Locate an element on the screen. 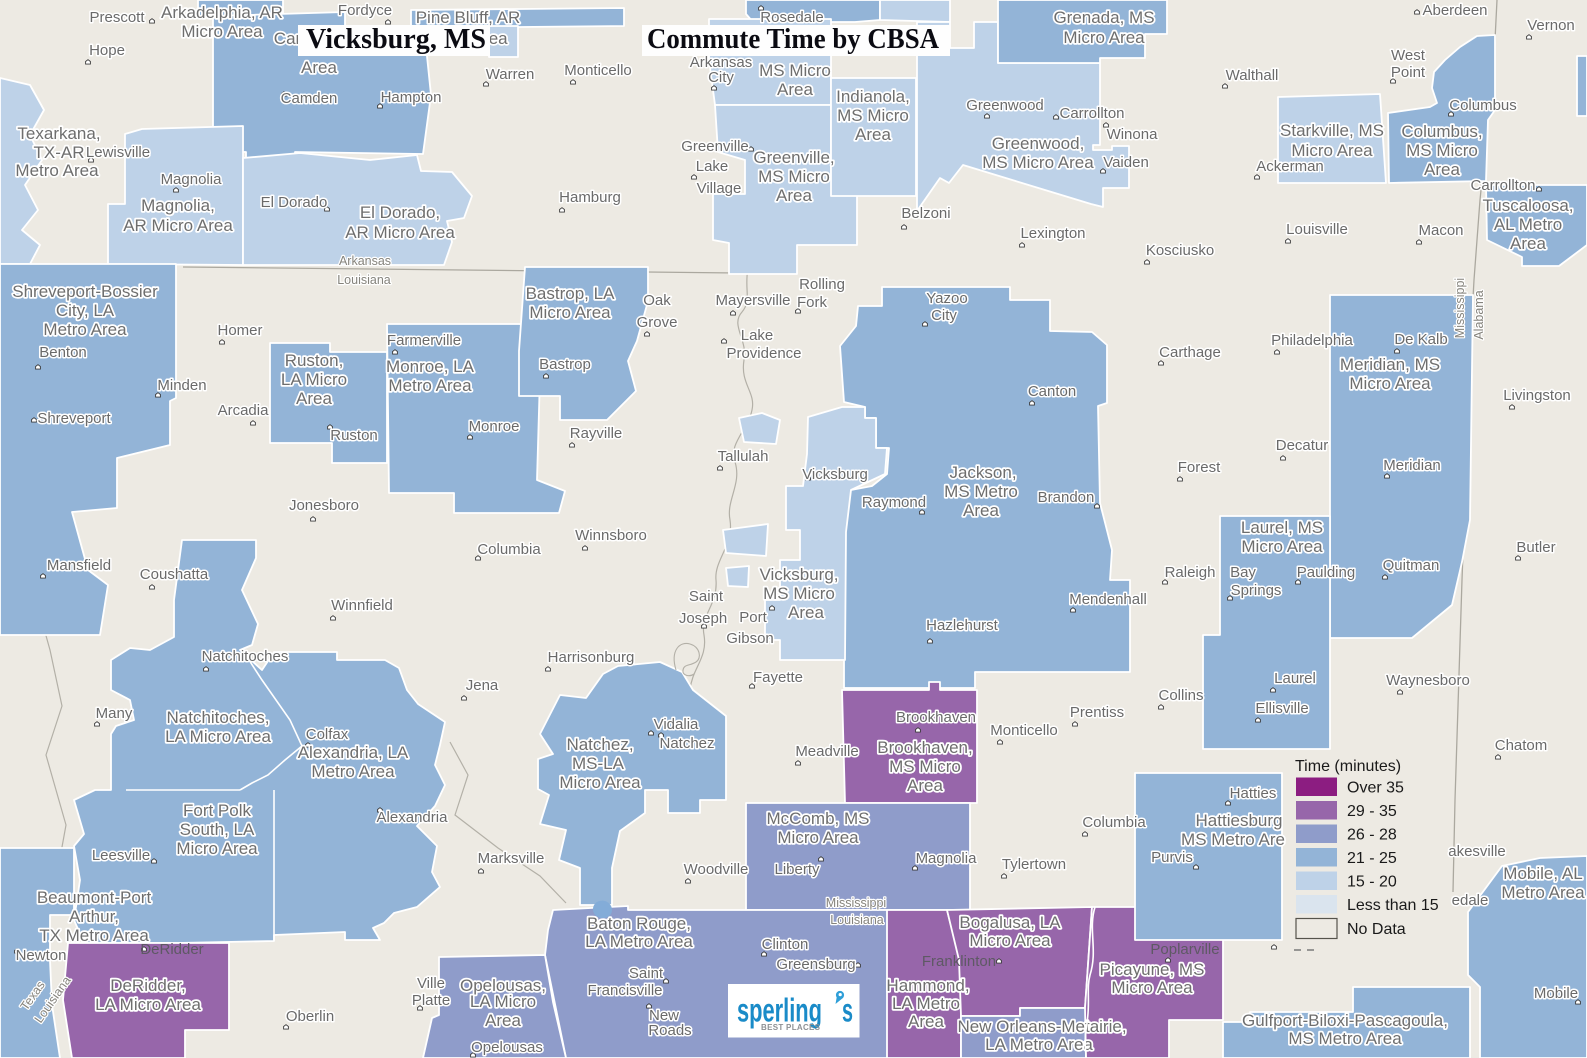  svg-text: akesville is located at coordinates (1477, 851).